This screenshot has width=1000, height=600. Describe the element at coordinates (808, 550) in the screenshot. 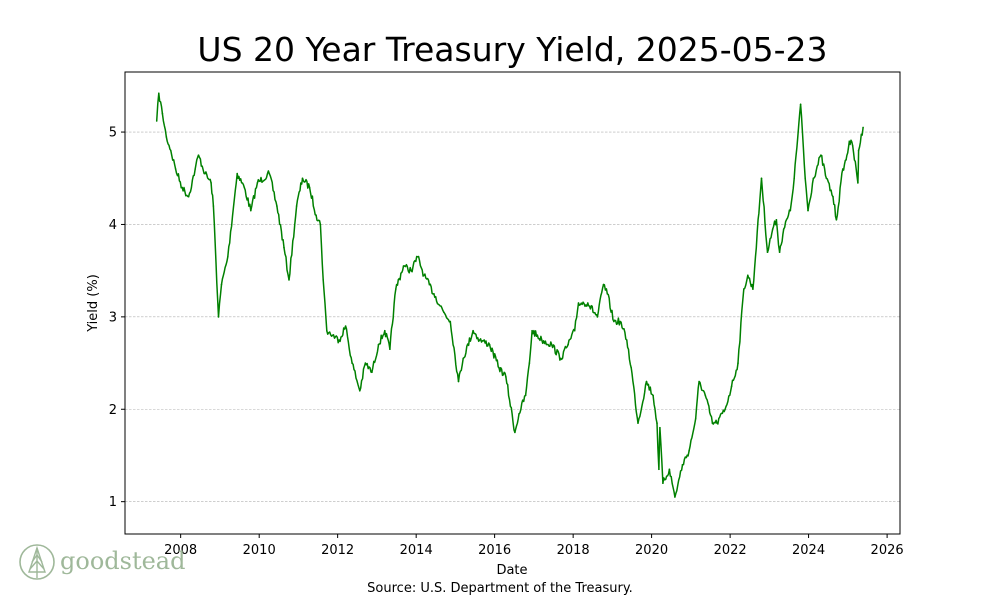

I see `x-tick-label: 2024` at that location.